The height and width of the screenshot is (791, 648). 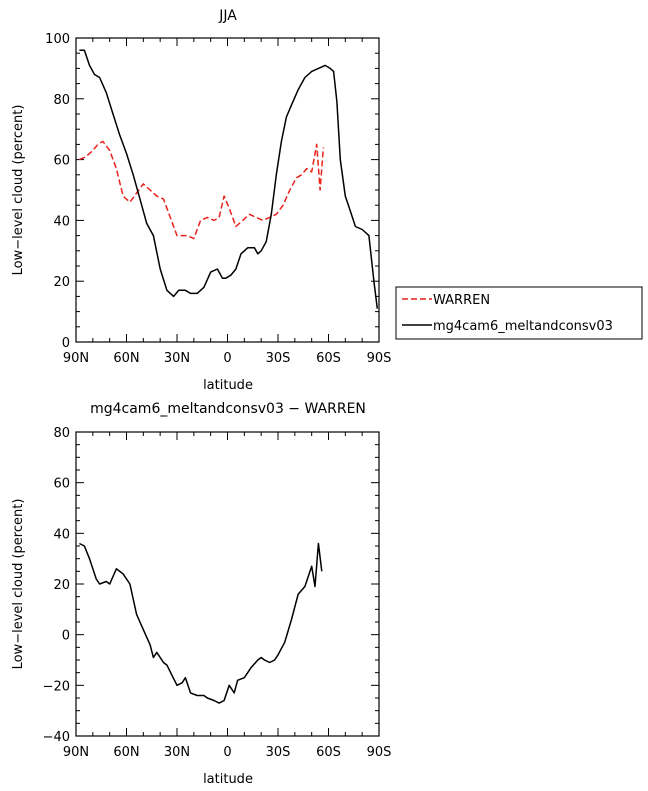 What do you see at coordinates (523, 326) in the screenshot?
I see `legend-label-model: mg4cam6_meltandconsv03` at bounding box center [523, 326].